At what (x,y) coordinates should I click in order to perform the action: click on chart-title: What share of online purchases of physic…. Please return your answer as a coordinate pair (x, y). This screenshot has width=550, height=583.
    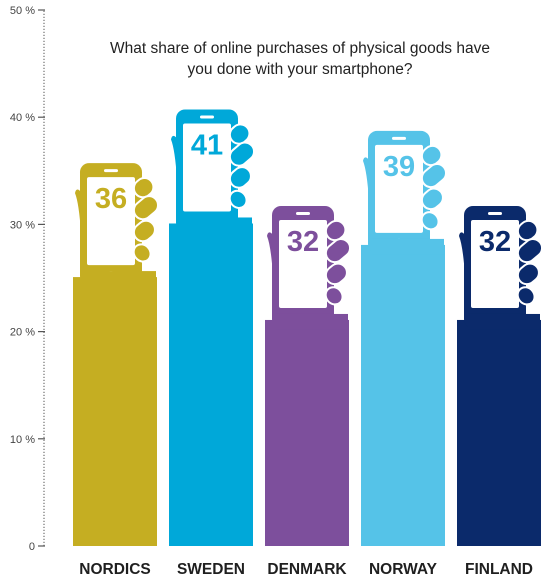
    Looking at the image, I should click on (300, 59).